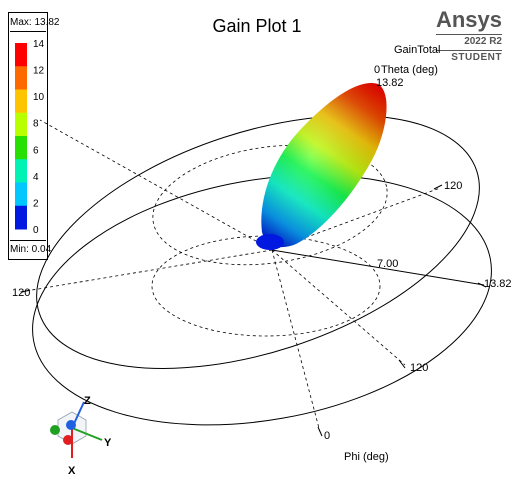 The image size is (514, 498). I want to click on legend-tick-label: 0, so click(36, 230).